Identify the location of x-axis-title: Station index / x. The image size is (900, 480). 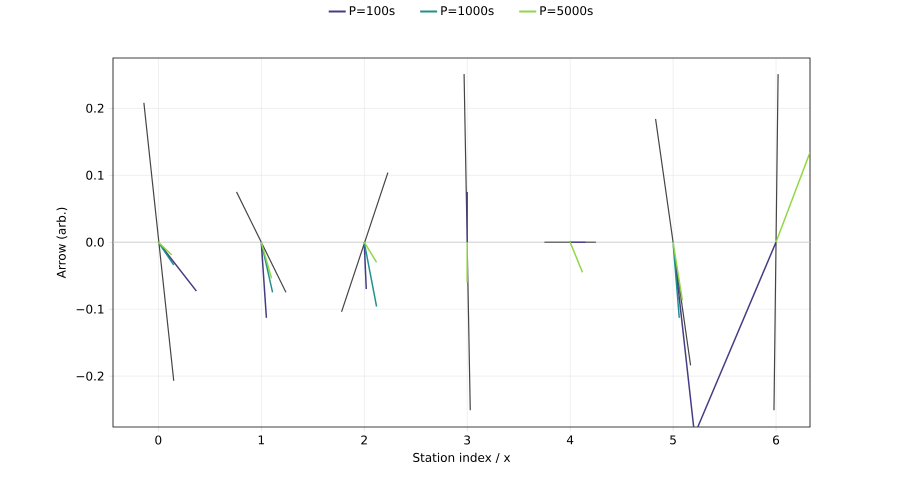
(461, 457).